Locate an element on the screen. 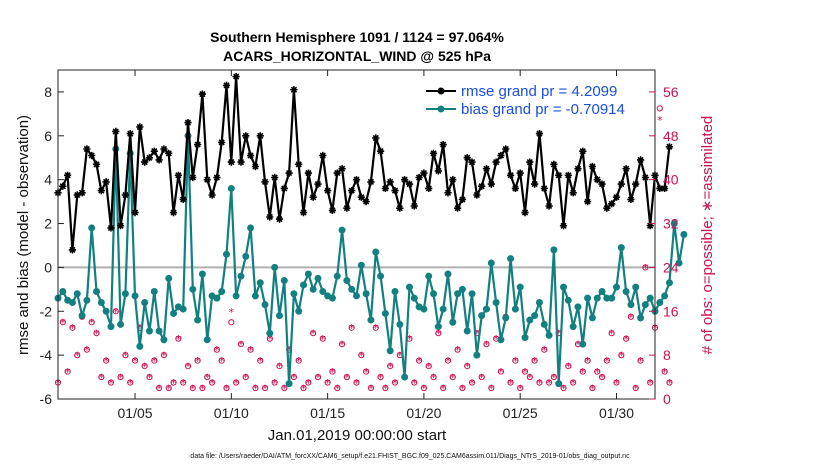 The image size is (830, 470). legend-bias-label: bias grand pr = -0.70914 is located at coordinates (543, 109).